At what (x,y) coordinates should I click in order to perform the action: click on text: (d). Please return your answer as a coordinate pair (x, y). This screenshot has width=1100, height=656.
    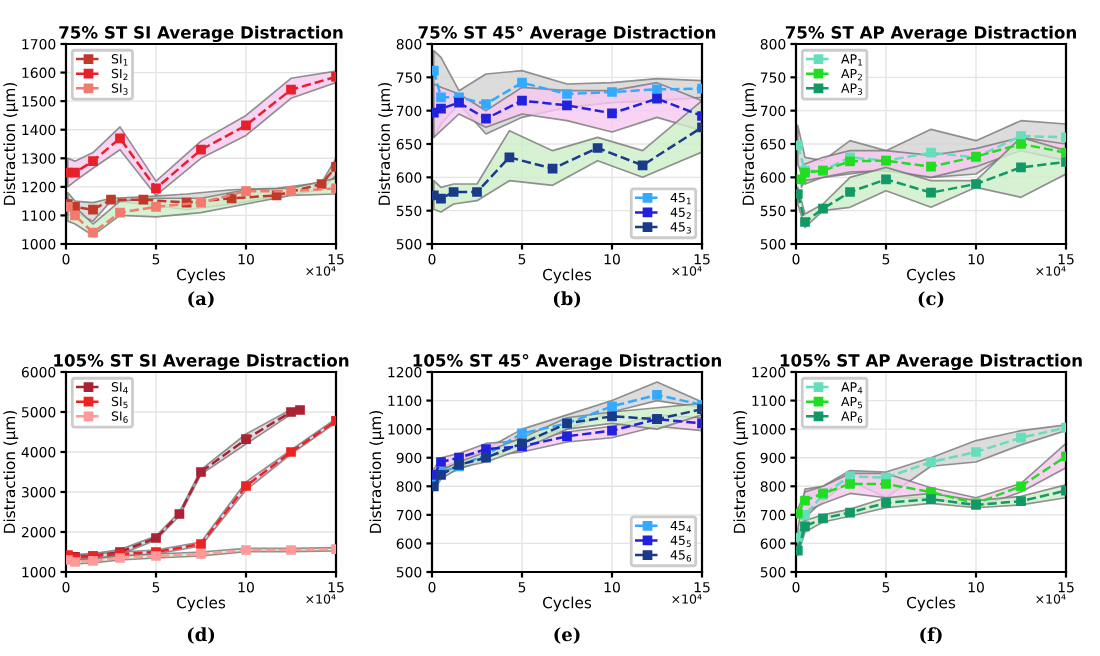
    Looking at the image, I should click on (201, 635).